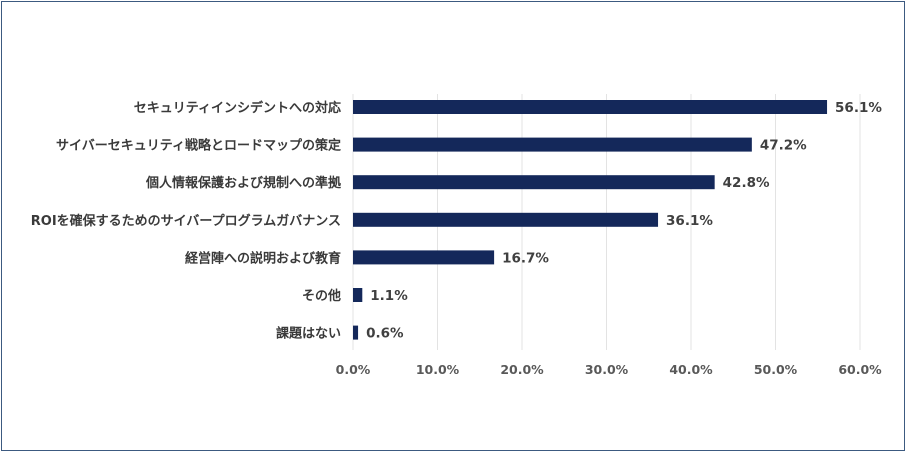 The width and height of the screenshot is (908, 454). Describe the element at coordinates (783, 146) in the screenshot. I see `data-label: 47.2%` at that location.